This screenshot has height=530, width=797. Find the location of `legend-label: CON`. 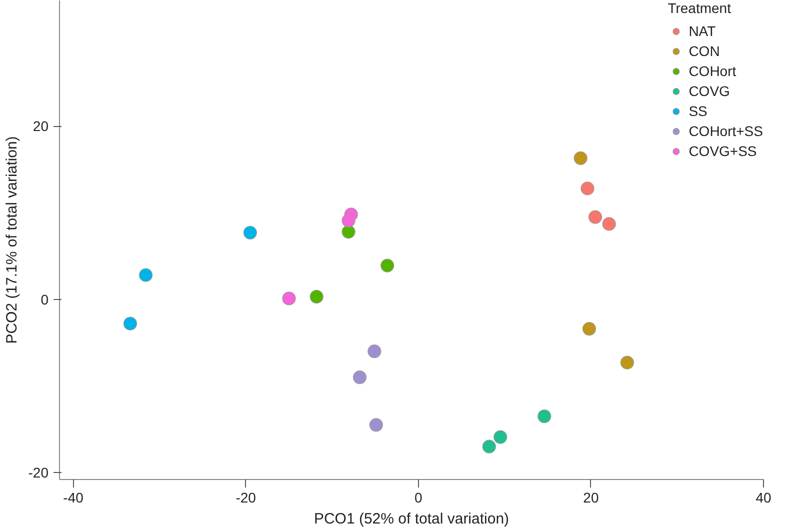

legend-label: CON is located at coordinates (704, 51).